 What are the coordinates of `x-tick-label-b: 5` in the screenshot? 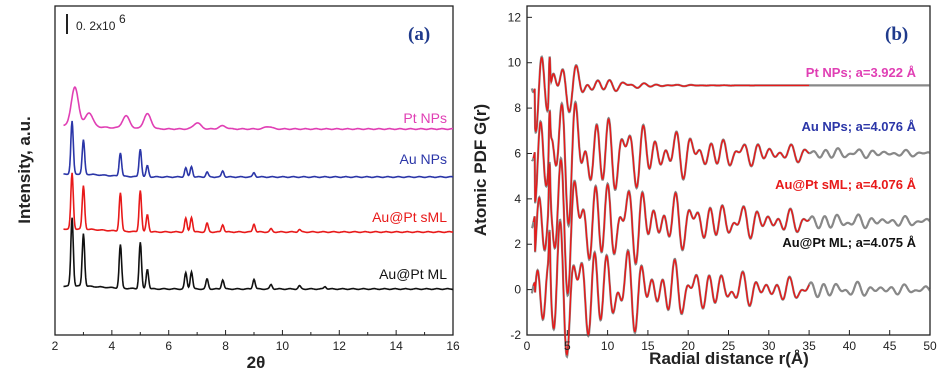 It's located at (567, 346).